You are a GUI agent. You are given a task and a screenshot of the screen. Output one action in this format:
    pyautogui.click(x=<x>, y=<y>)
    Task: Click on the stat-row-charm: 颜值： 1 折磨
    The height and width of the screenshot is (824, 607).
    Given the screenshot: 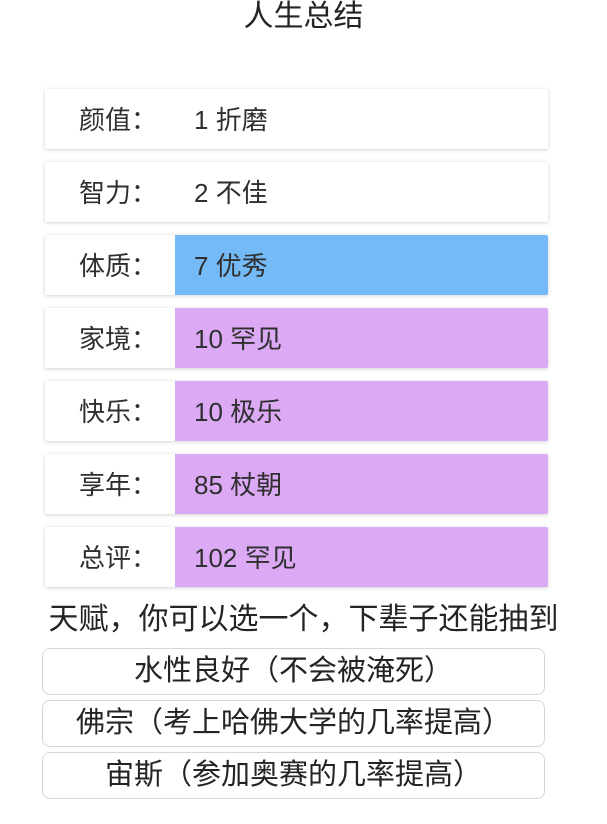 What is the action you would take?
    pyautogui.click(x=296, y=118)
    